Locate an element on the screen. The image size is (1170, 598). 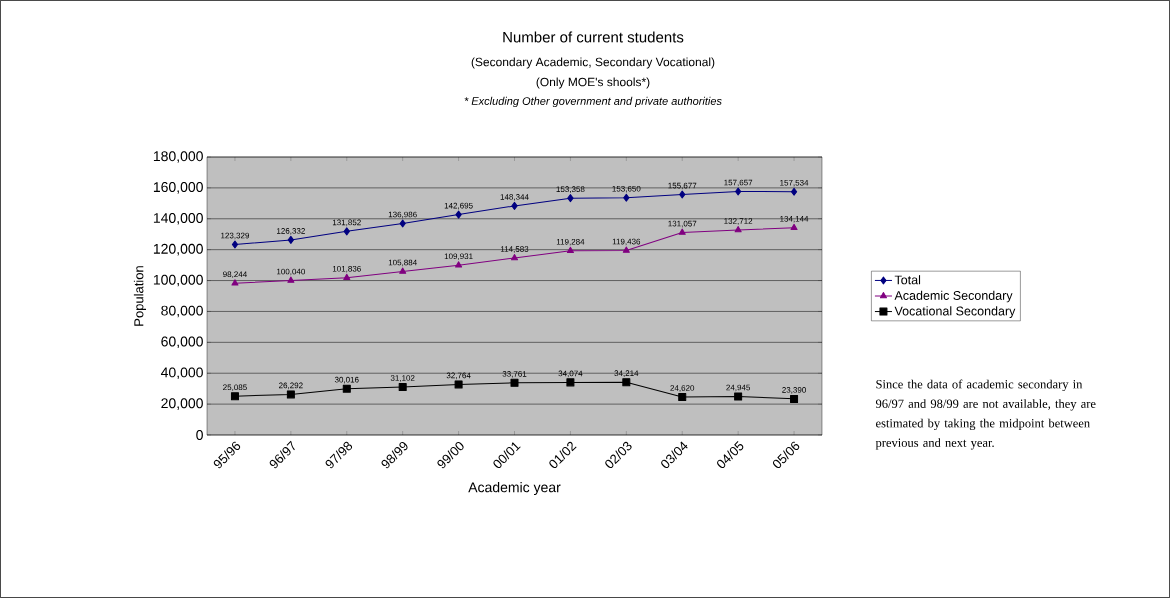
y-tick-label: 140,000 is located at coordinates (178, 218).